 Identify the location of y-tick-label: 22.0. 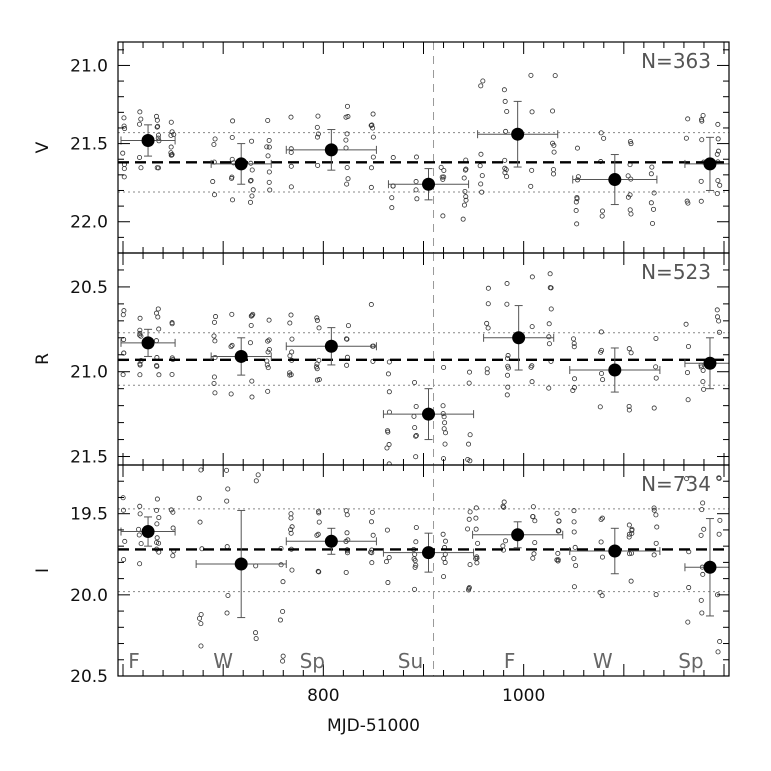
(89, 223).